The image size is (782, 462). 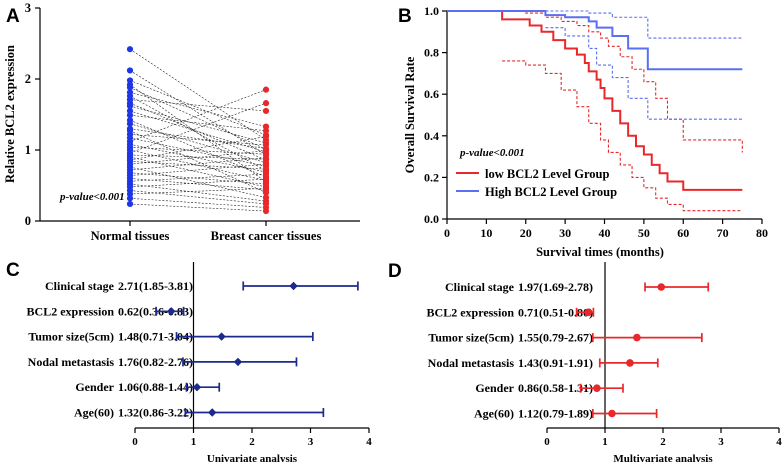 I want to click on row-label: BCL2 expression, so click(x=471, y=312).